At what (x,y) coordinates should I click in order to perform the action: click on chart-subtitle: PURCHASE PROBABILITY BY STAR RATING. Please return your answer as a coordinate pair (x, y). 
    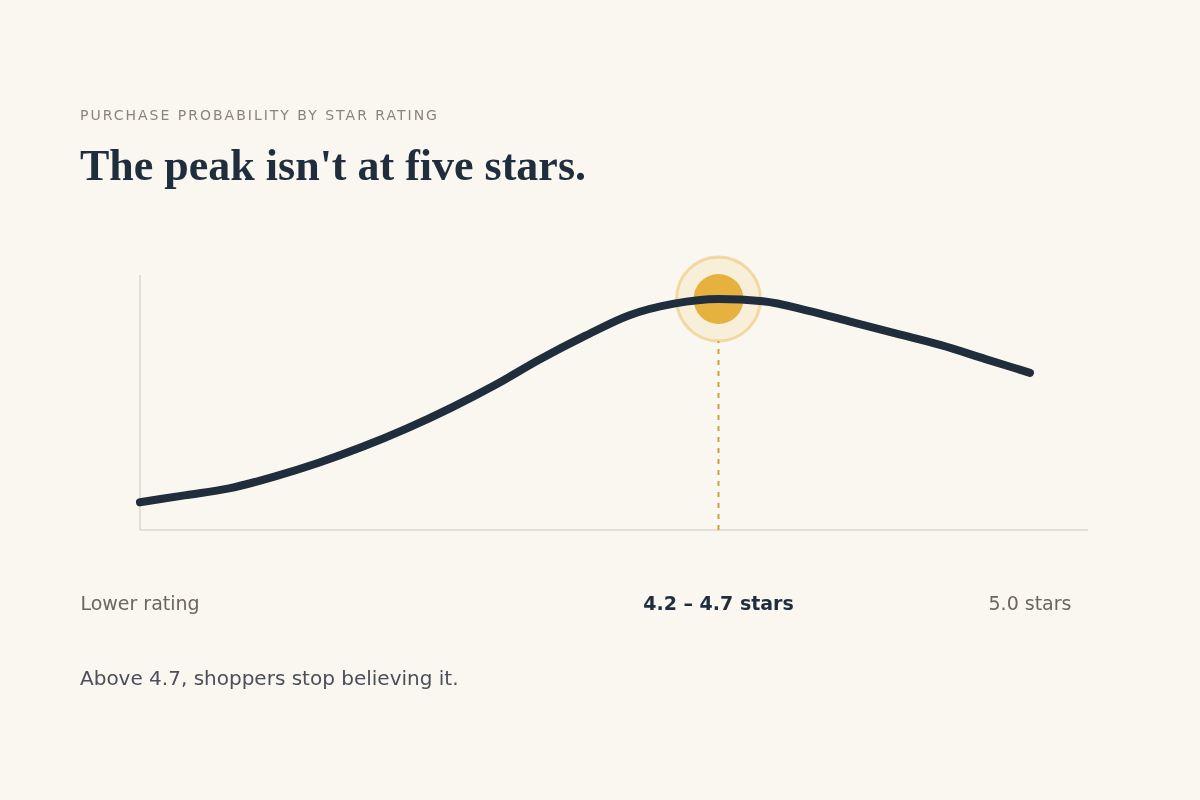
    Looking at the image, I should click on (259, 115).